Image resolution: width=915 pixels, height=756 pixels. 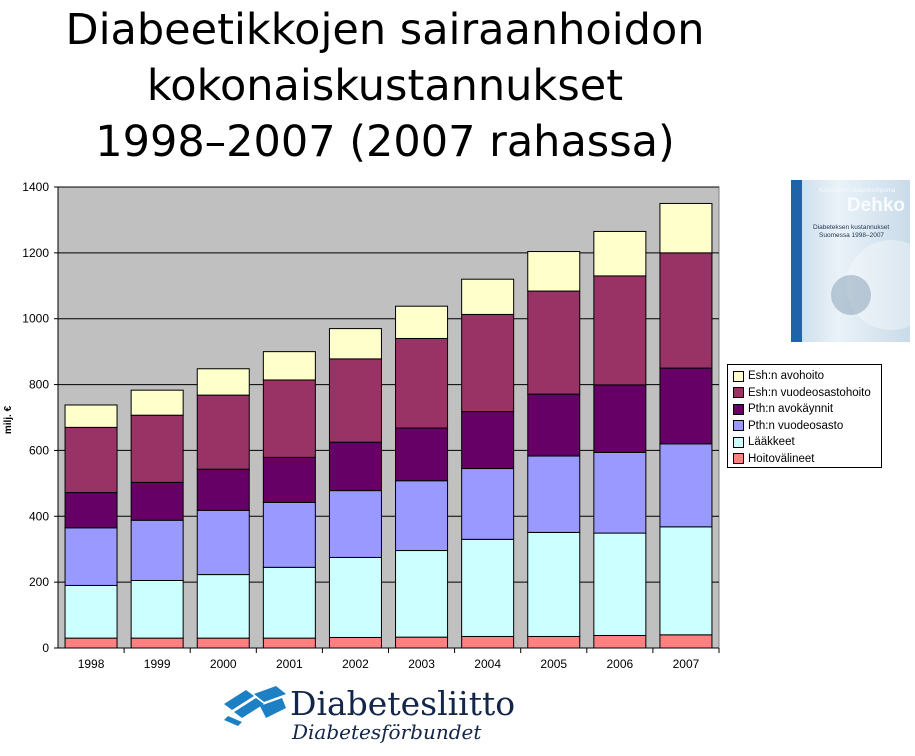 What do you see at coordinates (223, 664) in the screenshot?
I see `x-tick-label: 2000` at bounding box center [223, 664].